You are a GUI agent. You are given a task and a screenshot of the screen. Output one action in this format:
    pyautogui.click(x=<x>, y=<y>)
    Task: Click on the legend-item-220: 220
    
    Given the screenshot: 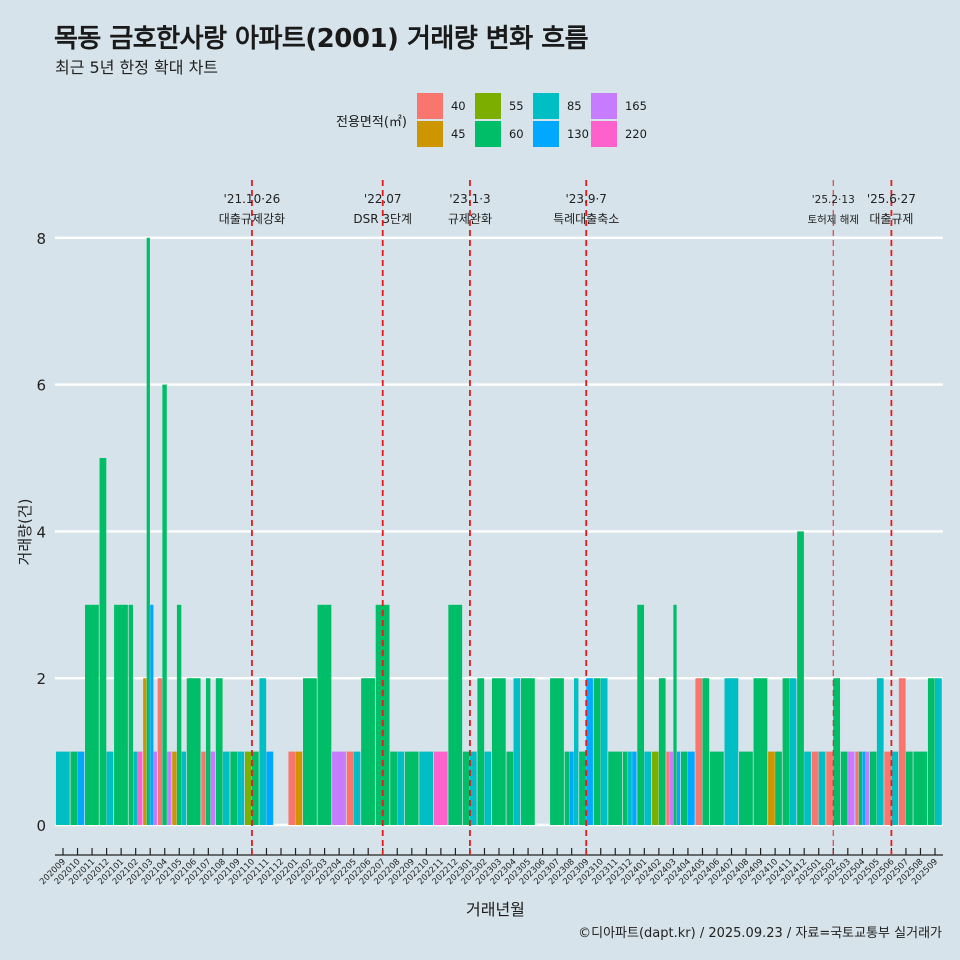 What is the action you would take?
    pyautogui.click(x=619, y=134)
    